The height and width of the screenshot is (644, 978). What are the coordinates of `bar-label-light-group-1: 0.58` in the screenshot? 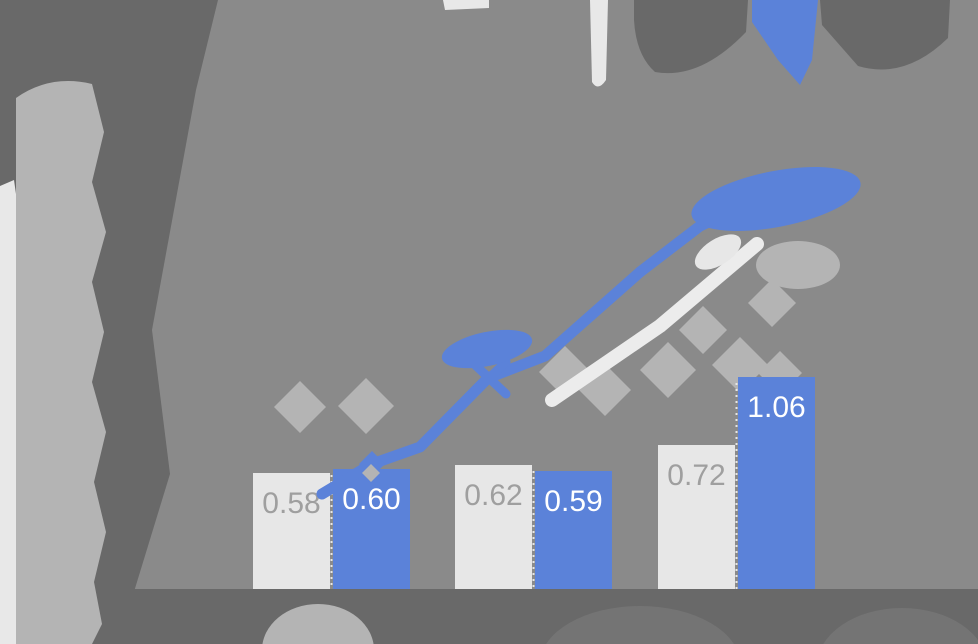 It's located at (291, 503).